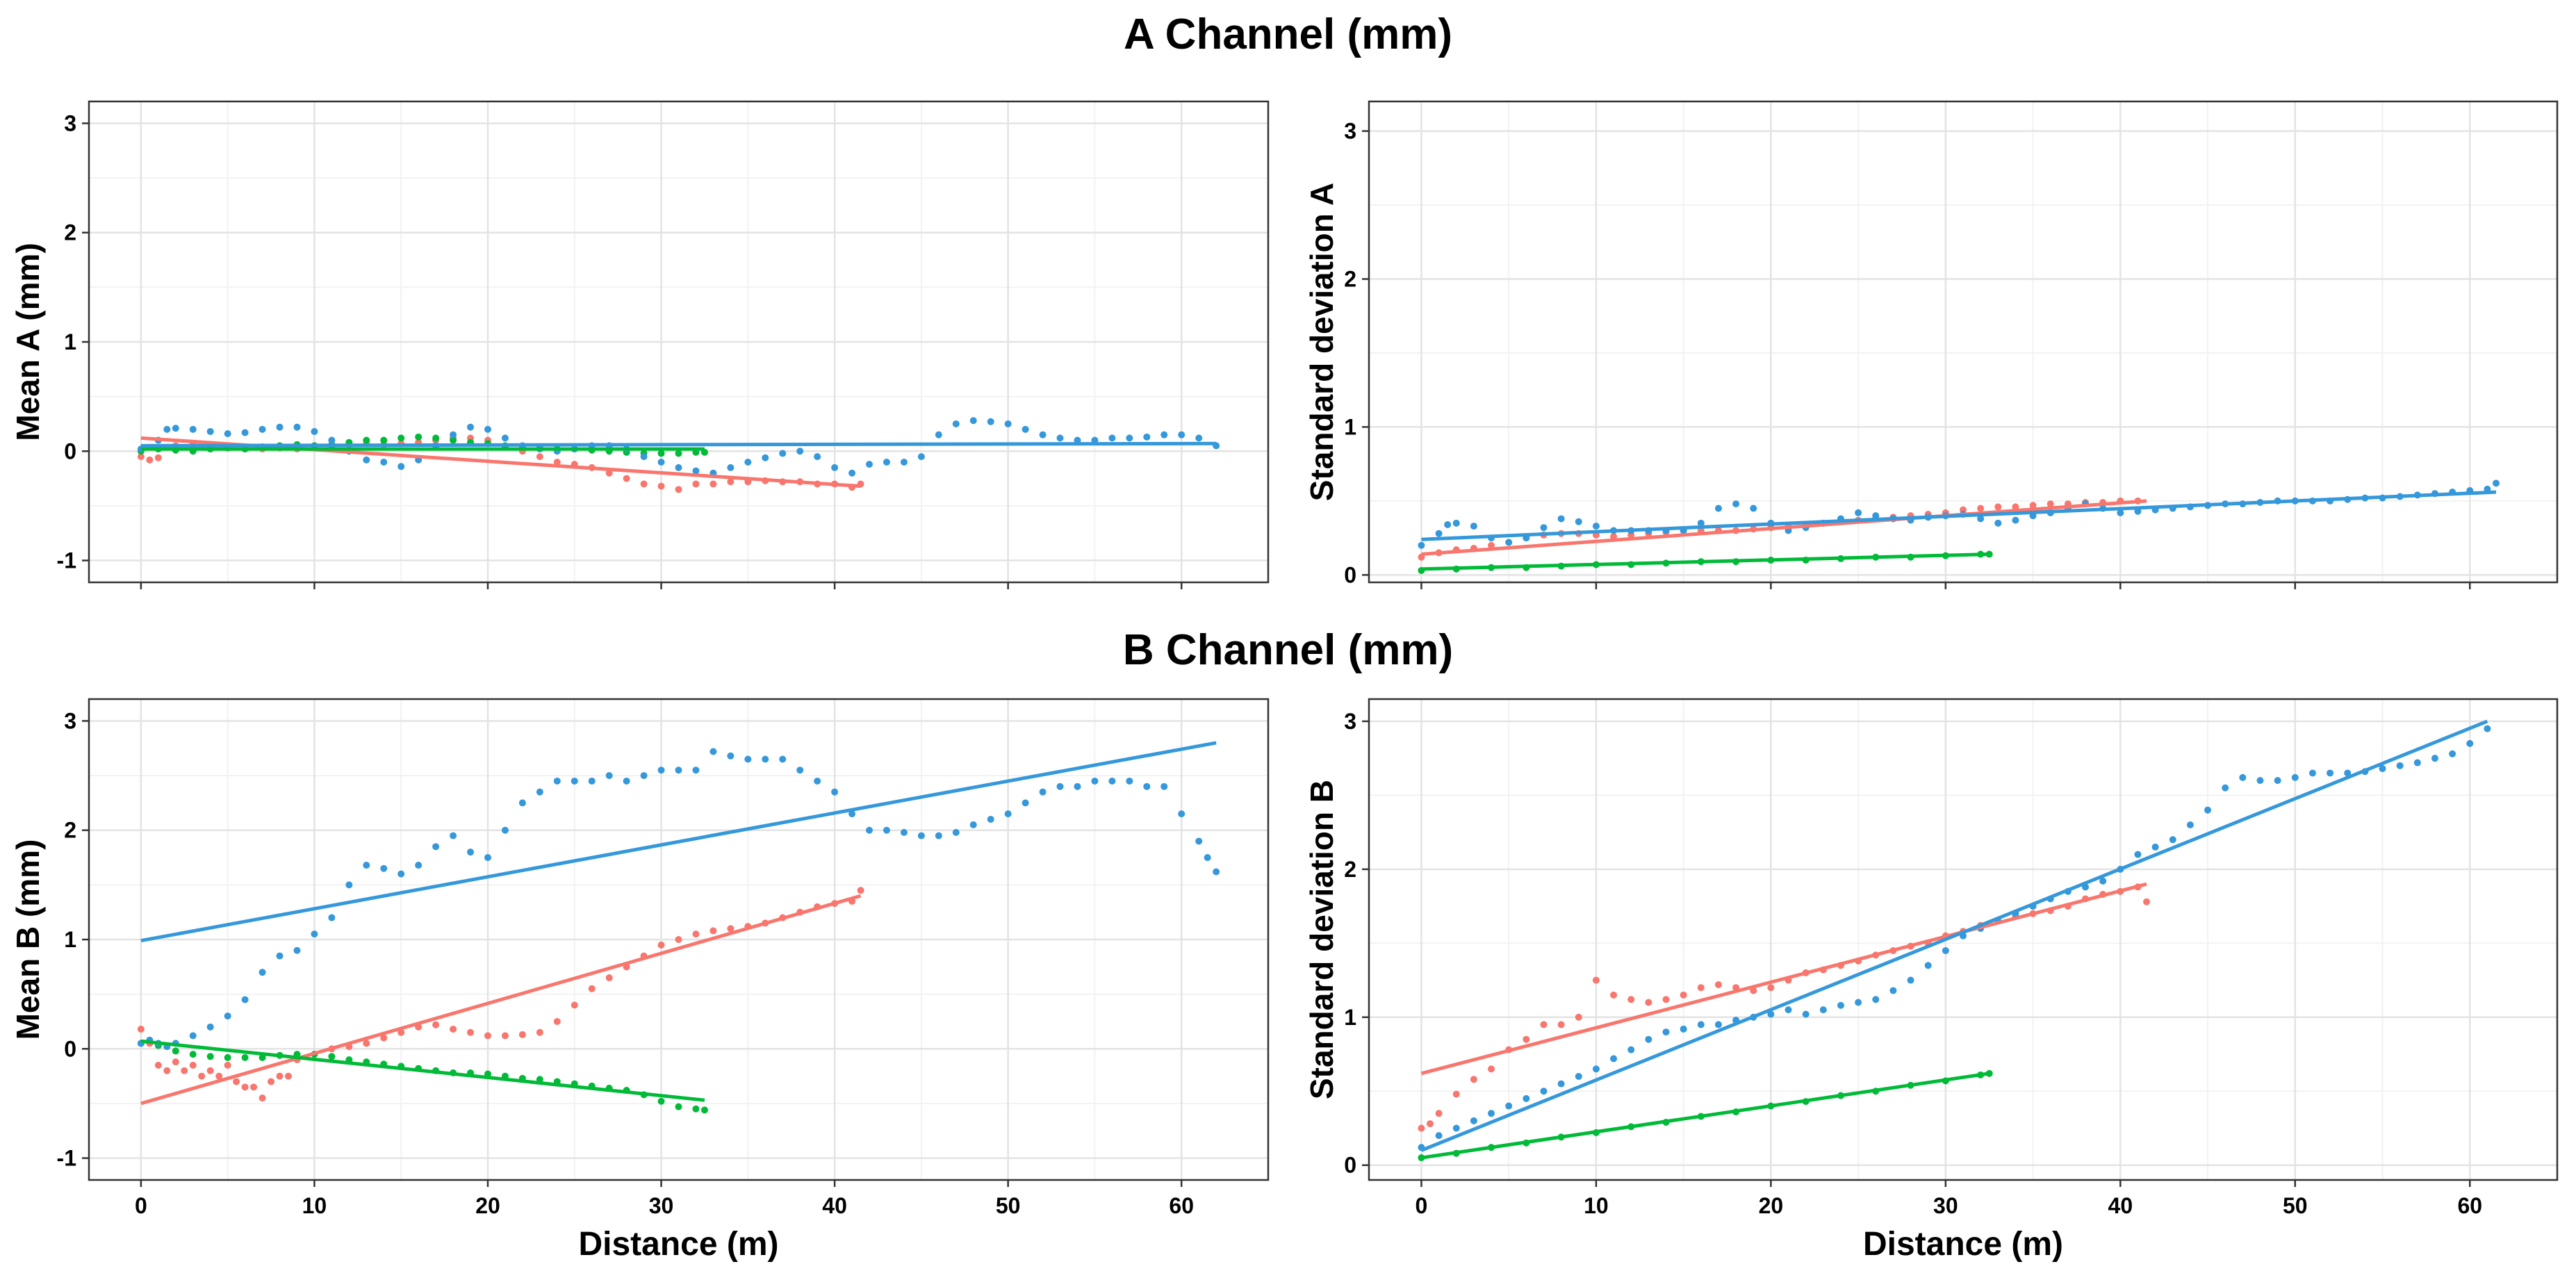 The height and width of the screenshot is (1271, 2576). What do you see at coordinates (1350, 869) in the screenshot?
I see `y-tick-label: 2` at bounding box center [1350, 869].